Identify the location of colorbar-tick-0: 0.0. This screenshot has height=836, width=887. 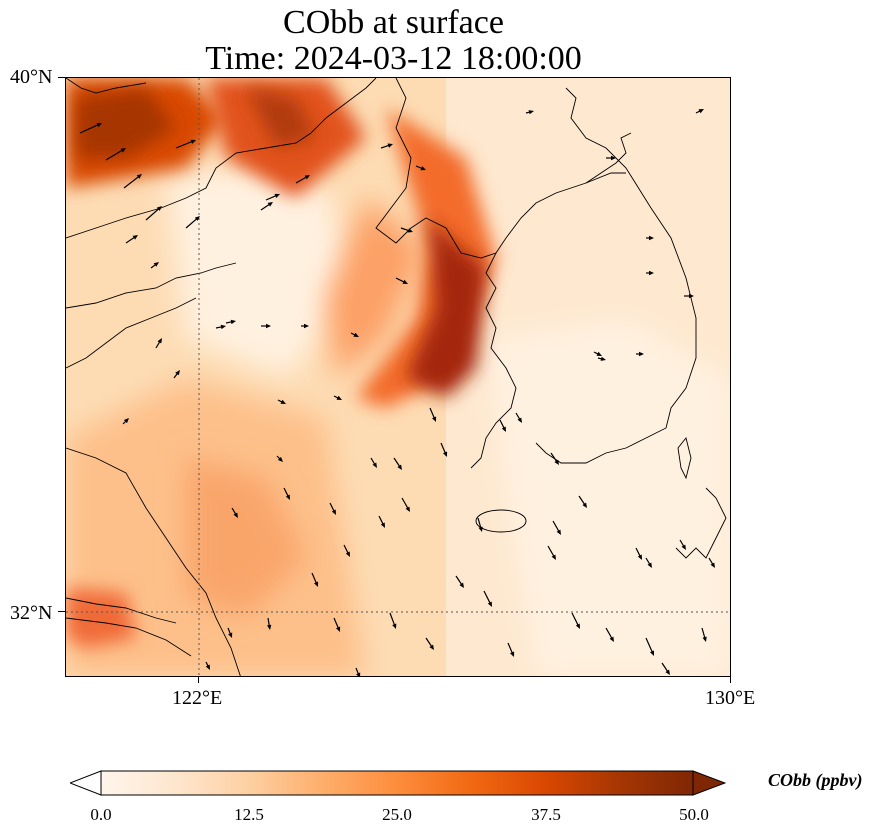
(101, 814).